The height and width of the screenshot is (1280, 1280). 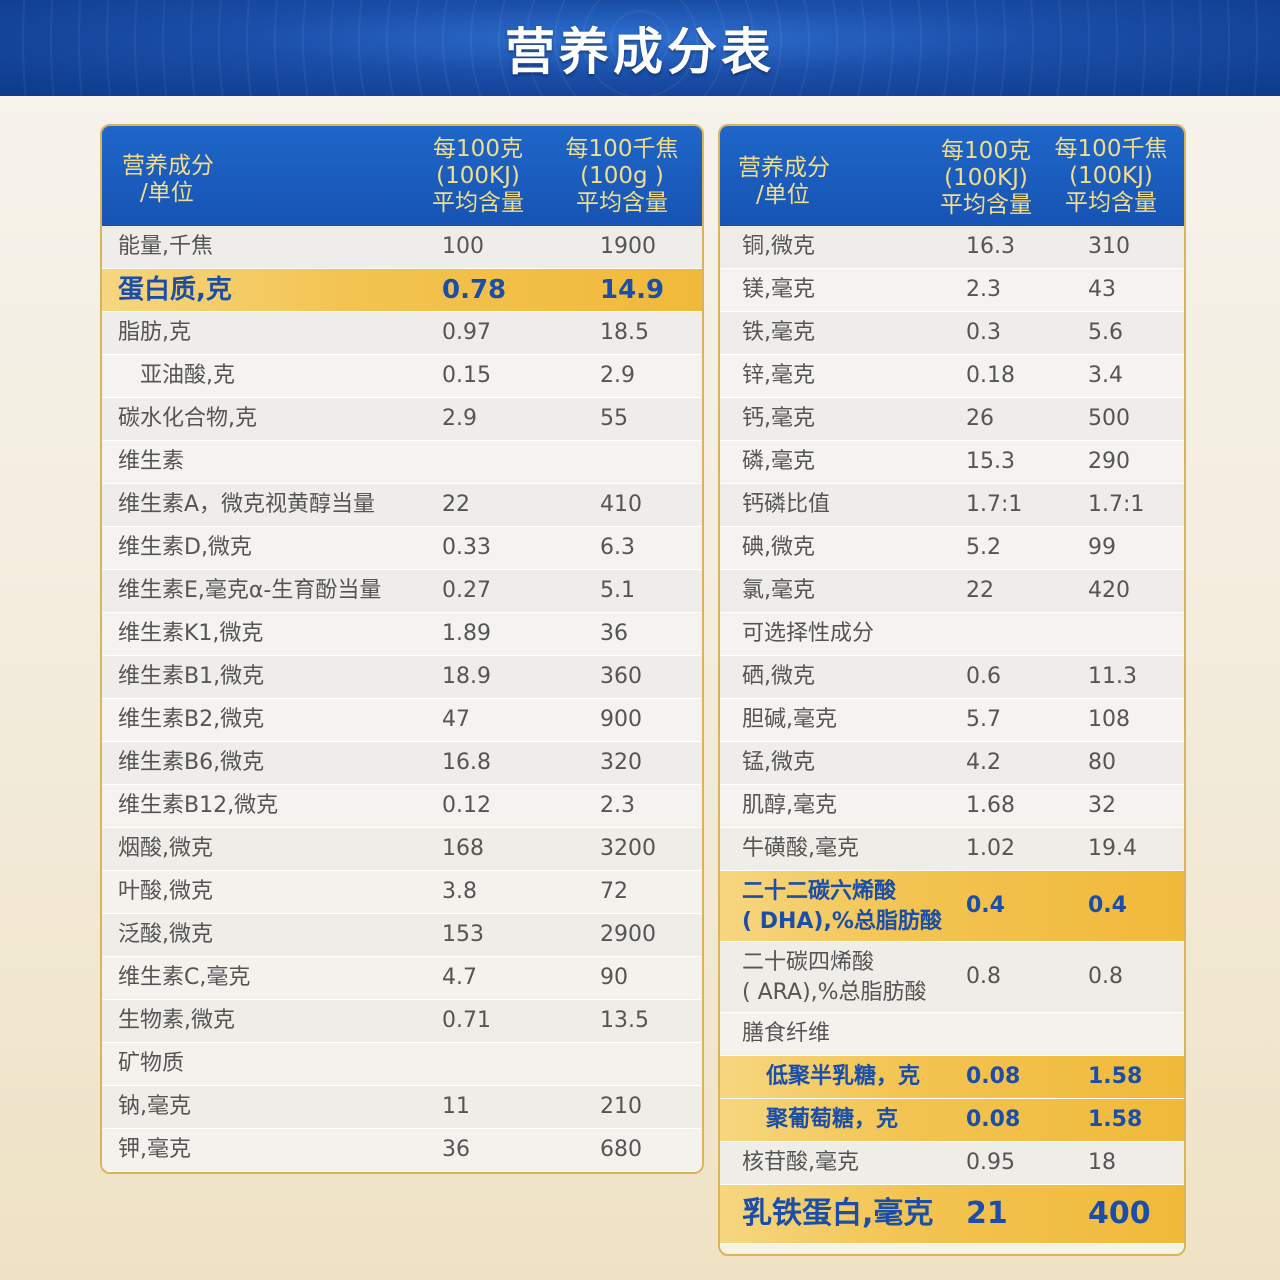 What do you see at coordinates (819, 891) in the screenshot?
I see `nutrient-name-line: 二十二碳六烯酸` at bounding box center [819, 891].